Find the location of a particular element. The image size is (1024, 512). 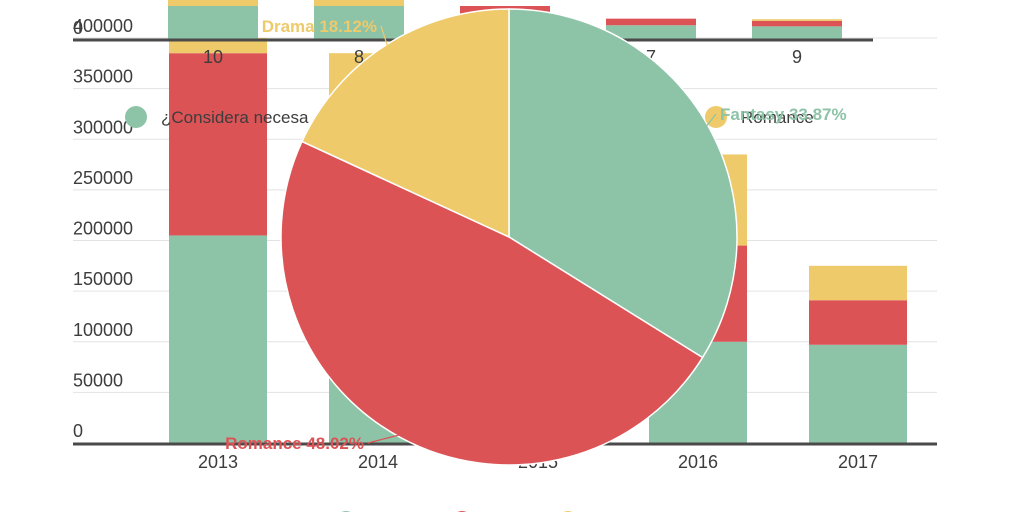

y-tick-label: 400000 is located at coordinates (103, 26).